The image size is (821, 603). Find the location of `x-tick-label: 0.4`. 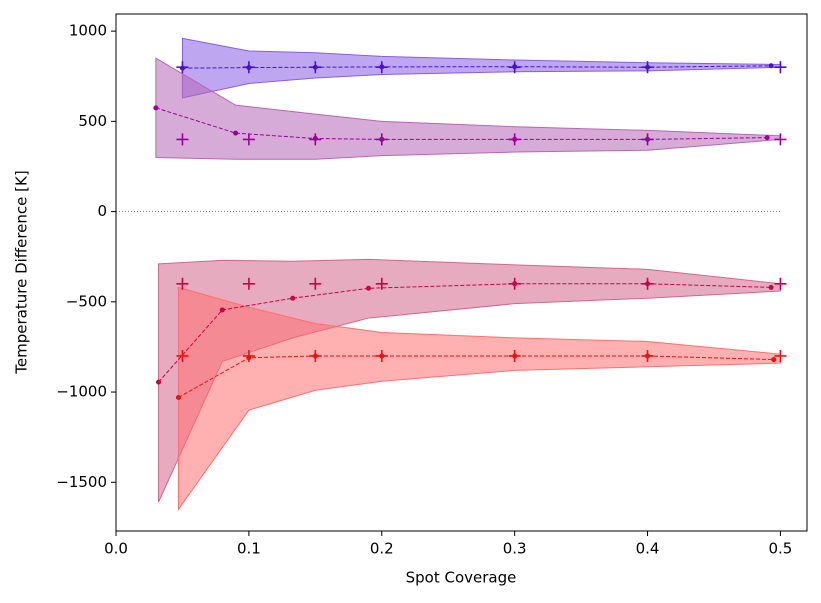

x-tick-label: 0.4 is located at coordinates (648, 549).